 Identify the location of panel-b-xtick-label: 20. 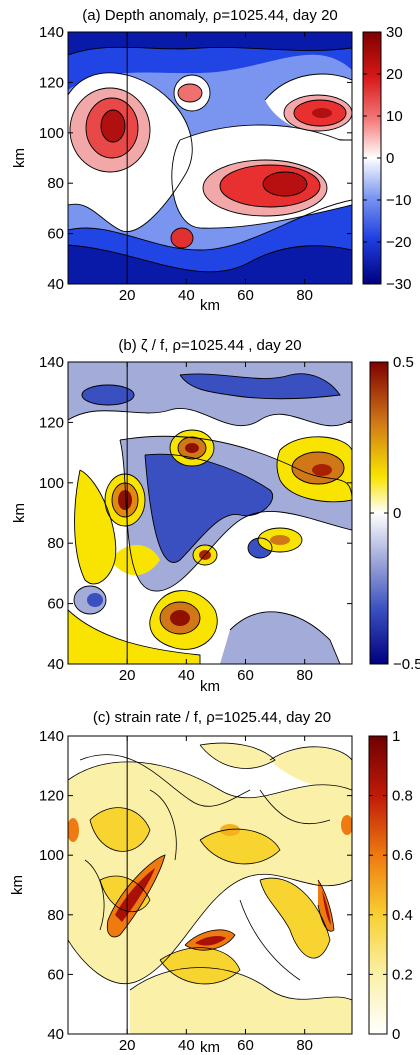
(127, 675).